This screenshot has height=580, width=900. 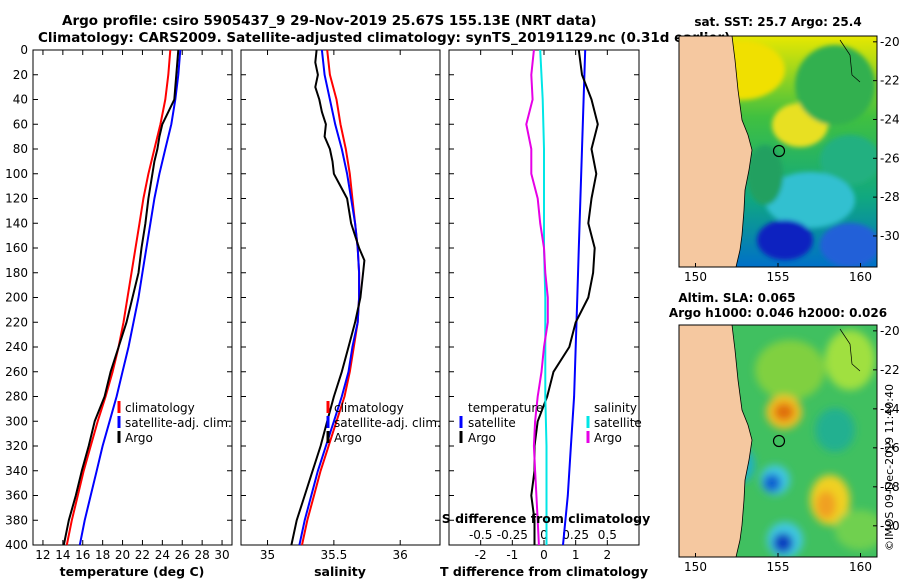 What do you see at coordinates (16, 496) in the screenshot?
I see `depth-tick-label: 360` at bounding box center [16, 496].